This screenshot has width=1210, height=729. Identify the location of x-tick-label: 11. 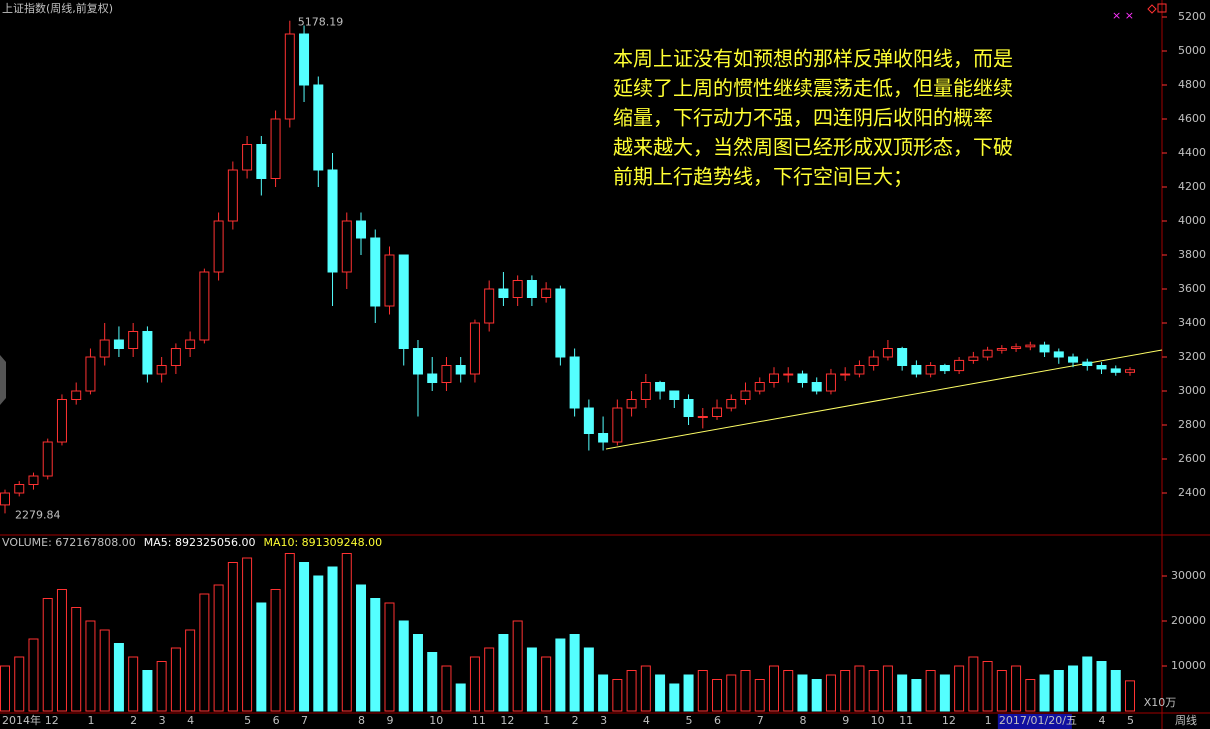
(906, 720).